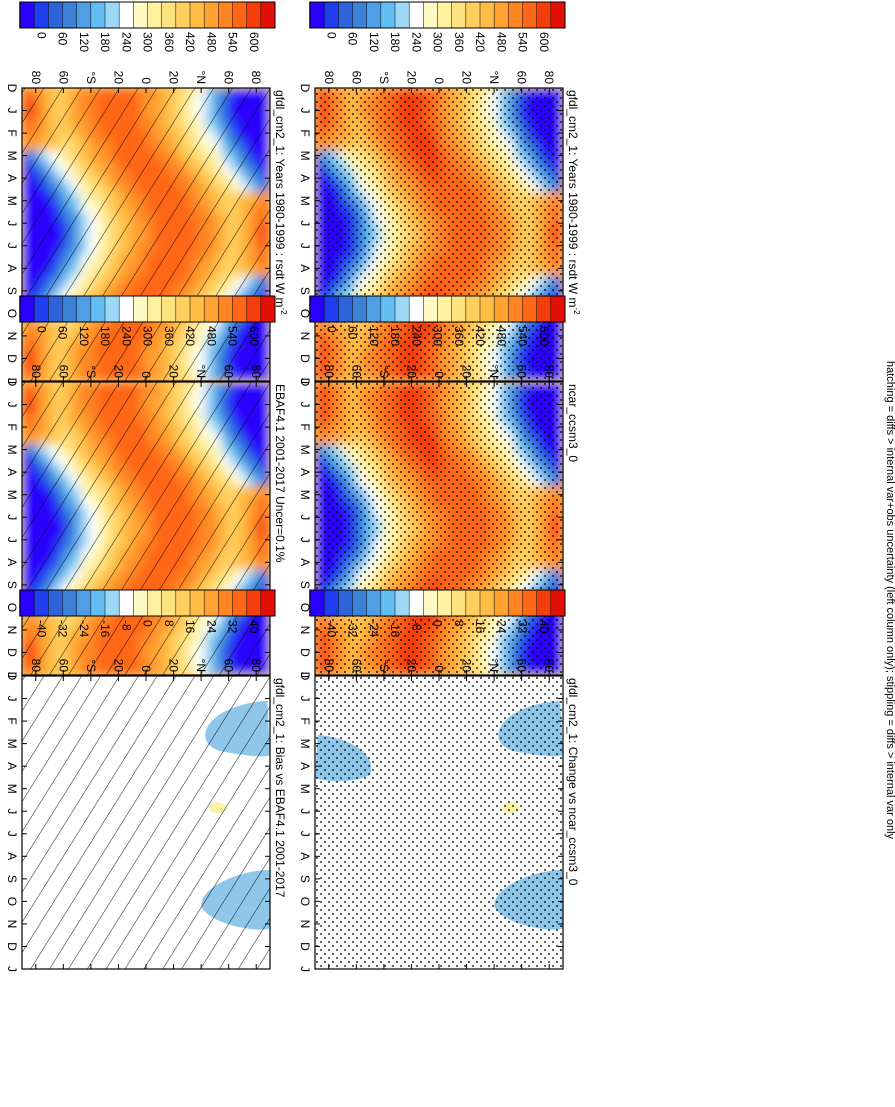 The image size is (895, 1107). Describe the element at coordinates (353, 629) in the screenshot. I see `colorbar-tick-label: -32` at that location.